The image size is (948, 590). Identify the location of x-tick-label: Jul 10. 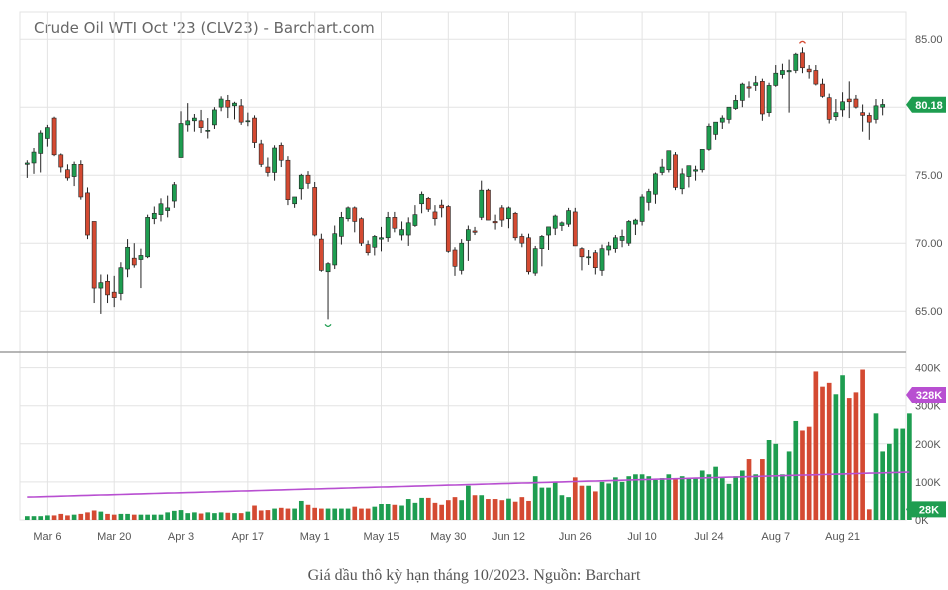
(641, 537).